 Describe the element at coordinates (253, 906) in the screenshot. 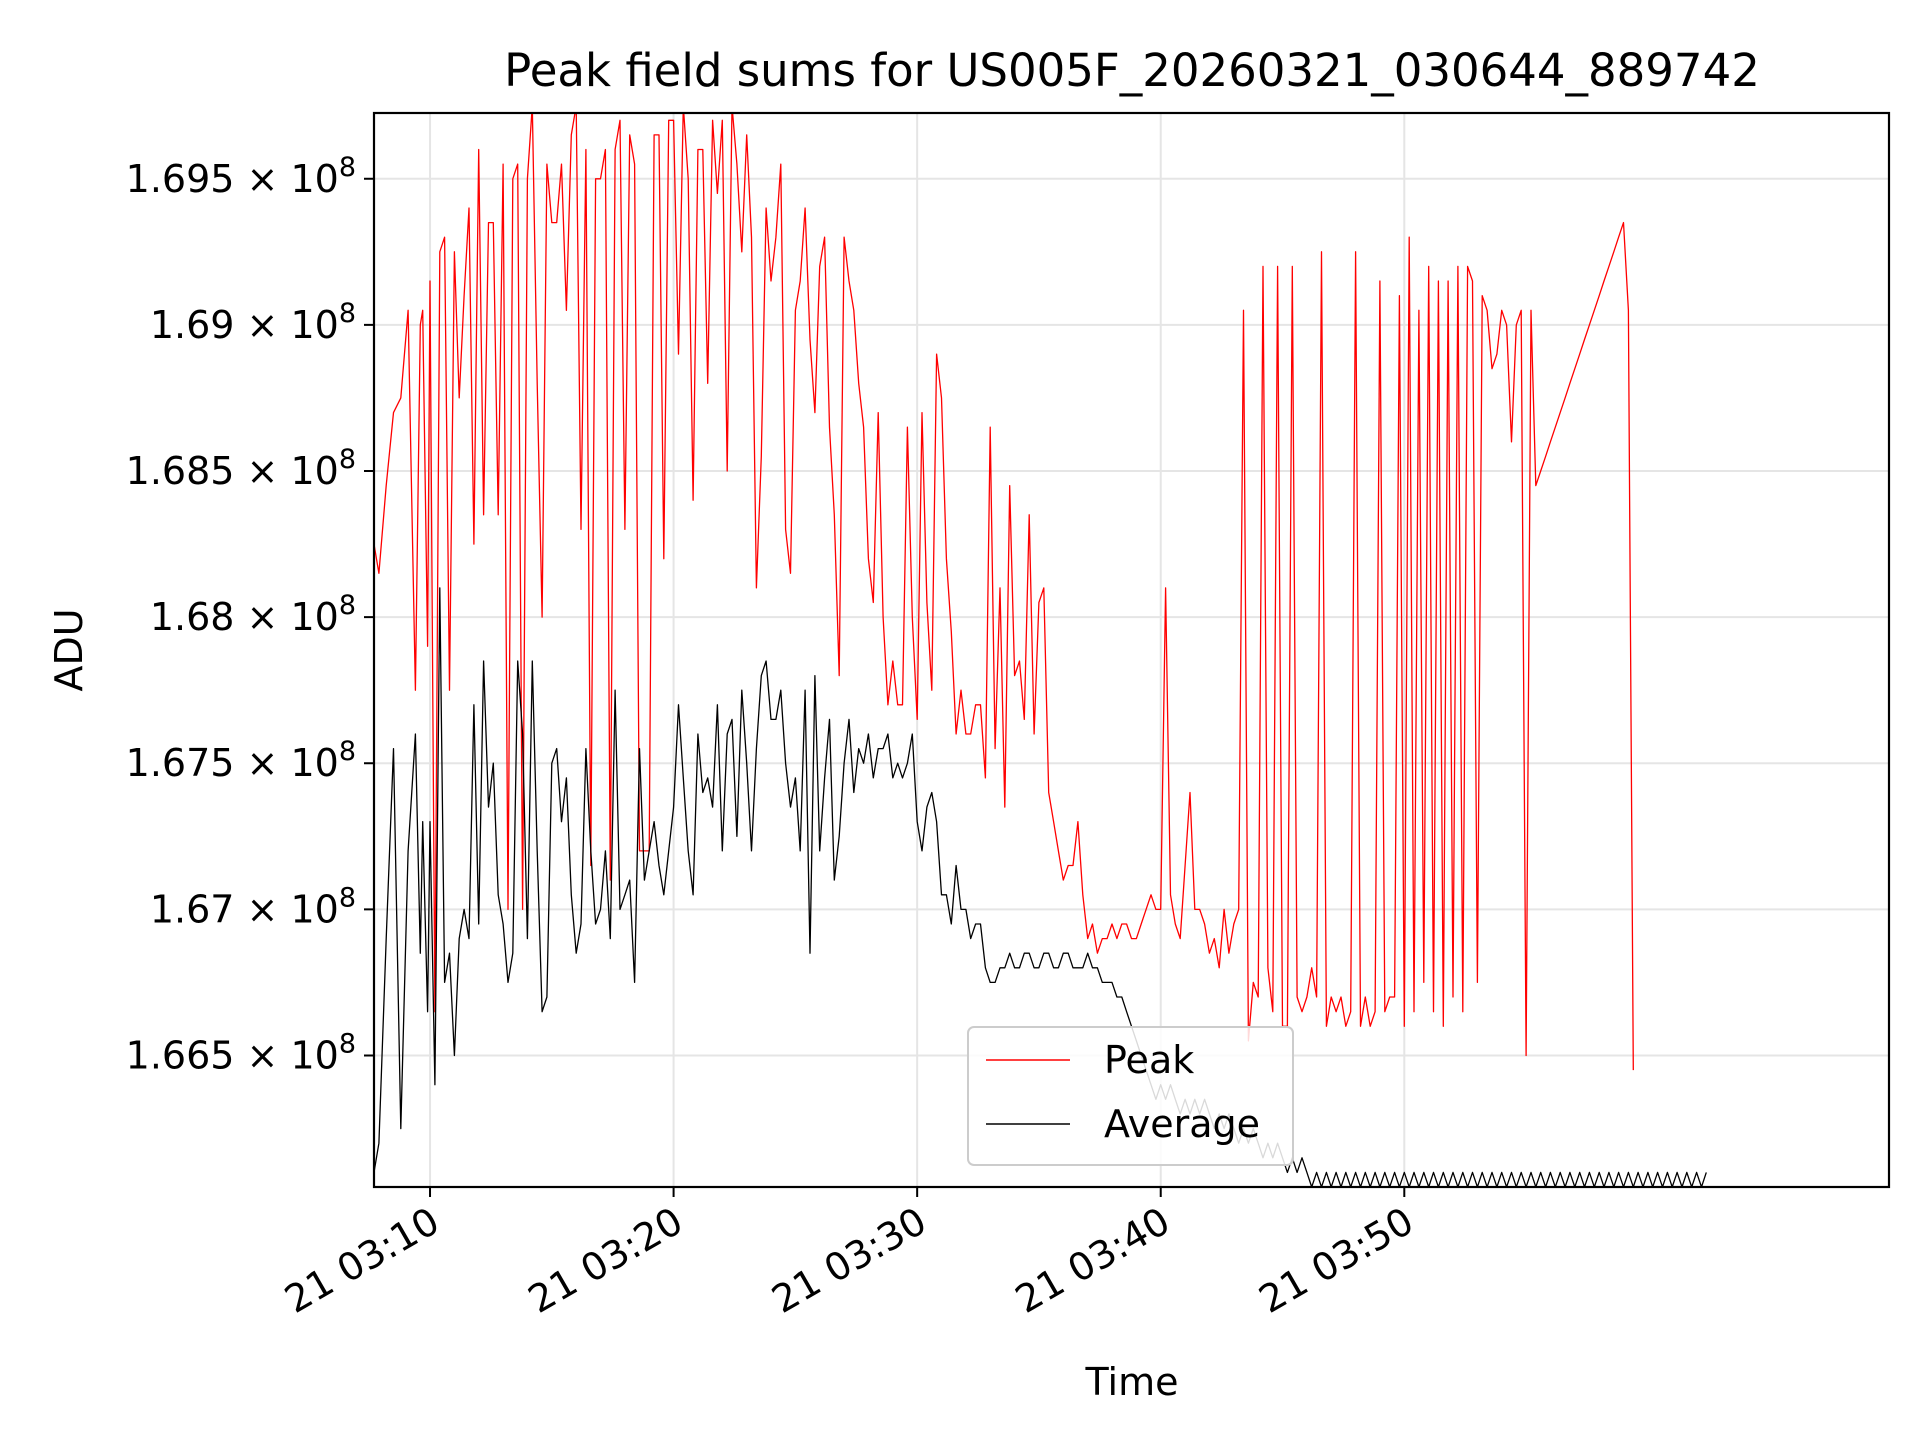

I see `y-tick-label: 1.67 × 108` at that location.